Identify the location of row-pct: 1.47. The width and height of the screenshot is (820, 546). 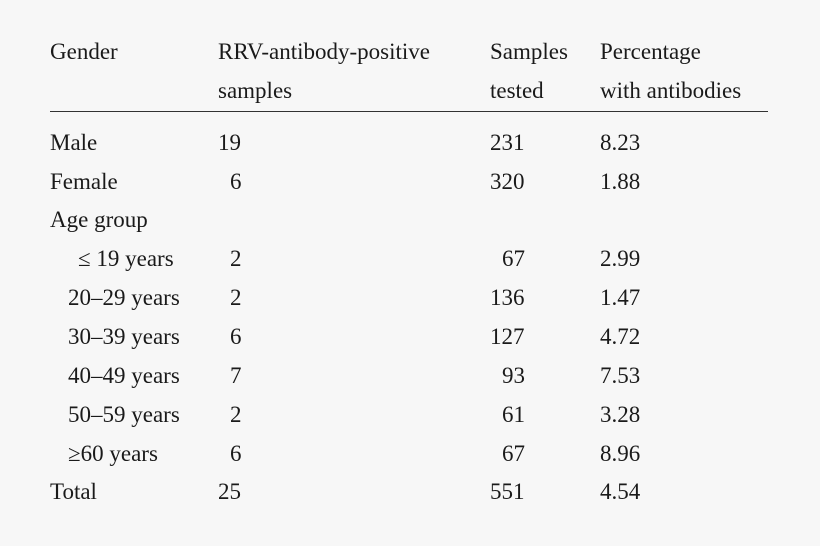
(620, 297).